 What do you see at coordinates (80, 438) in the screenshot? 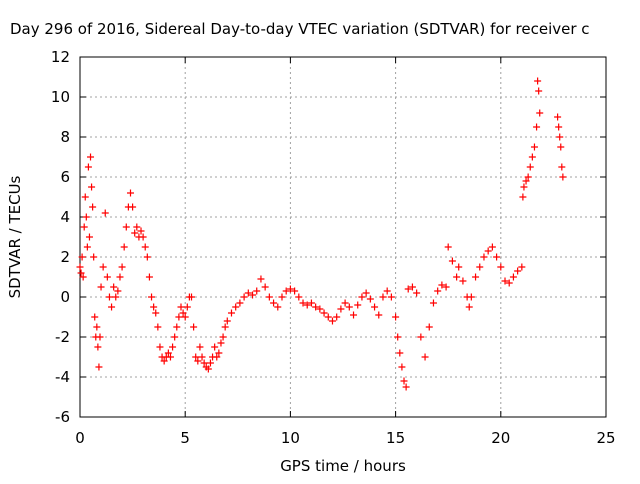
I see `x-tick-label: 0` at bounding box center [80, 438].